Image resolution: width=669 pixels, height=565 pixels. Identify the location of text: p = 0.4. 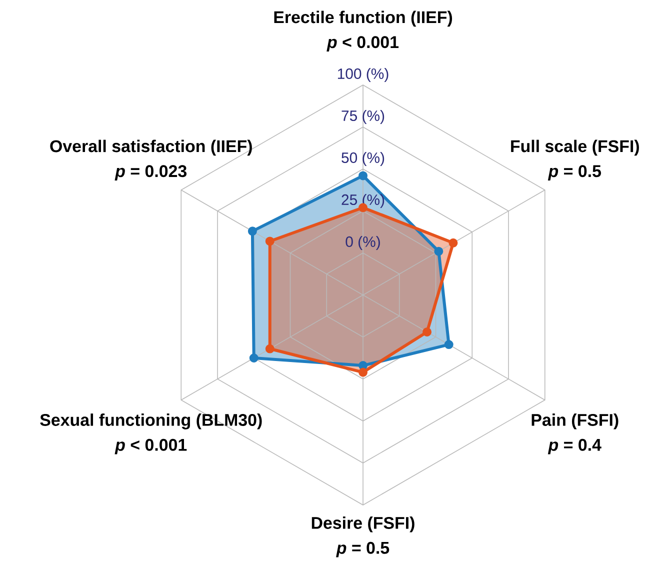
(575, 446).